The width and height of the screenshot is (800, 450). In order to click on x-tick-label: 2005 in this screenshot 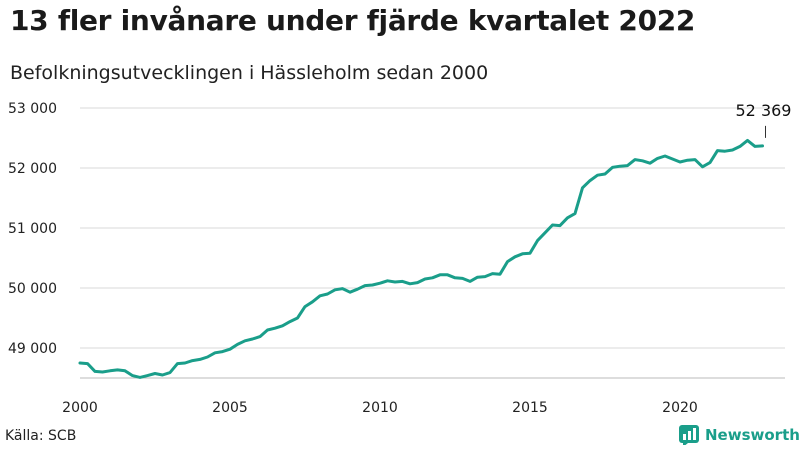, I will do `click(230, 408)`.